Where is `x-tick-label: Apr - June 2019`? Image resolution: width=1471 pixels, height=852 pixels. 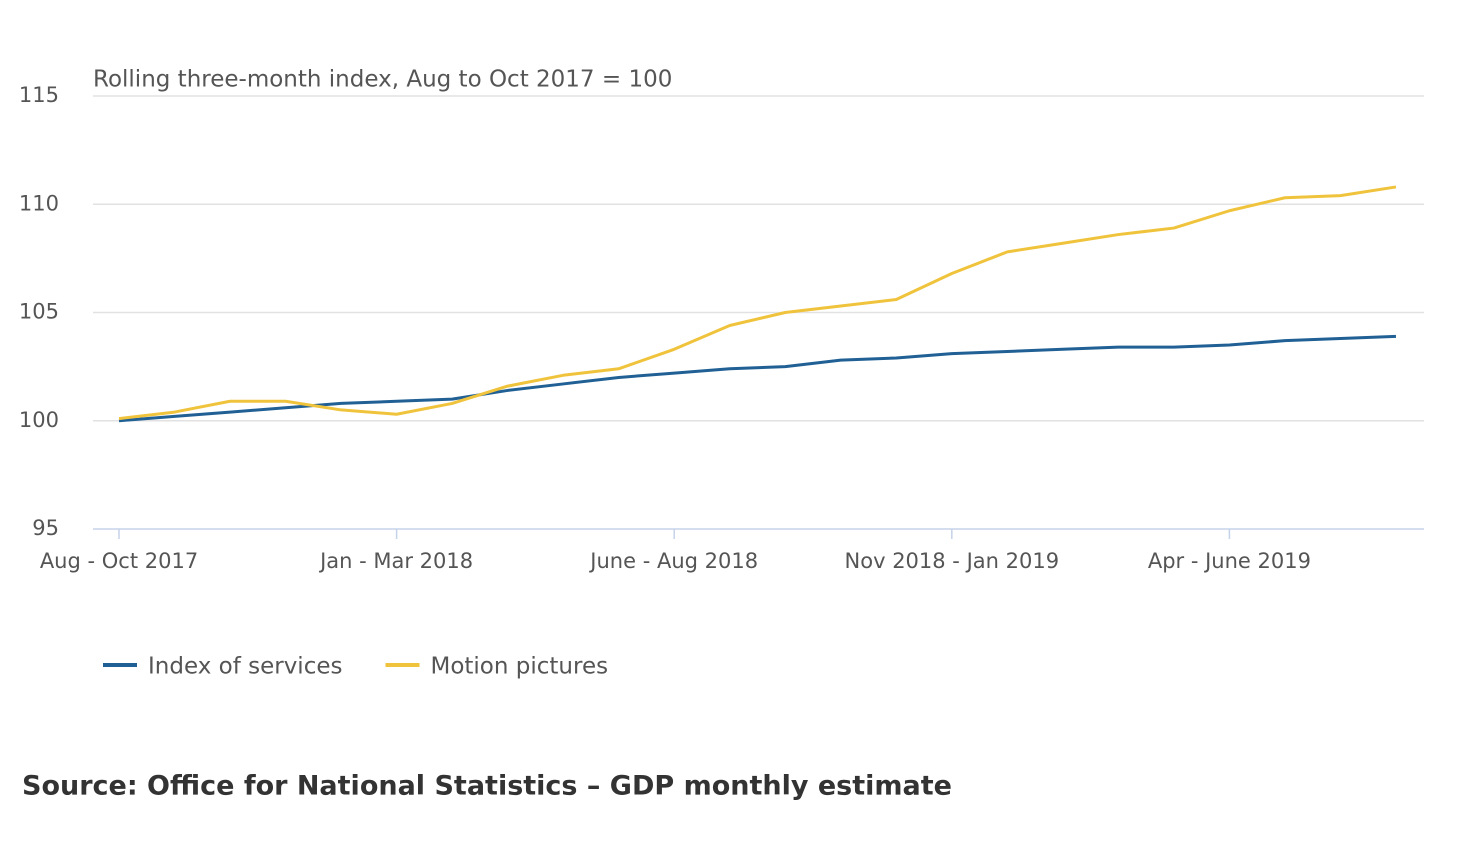 x-tick-label: Apr - June 2019 is located at coordinates (1229, 561).